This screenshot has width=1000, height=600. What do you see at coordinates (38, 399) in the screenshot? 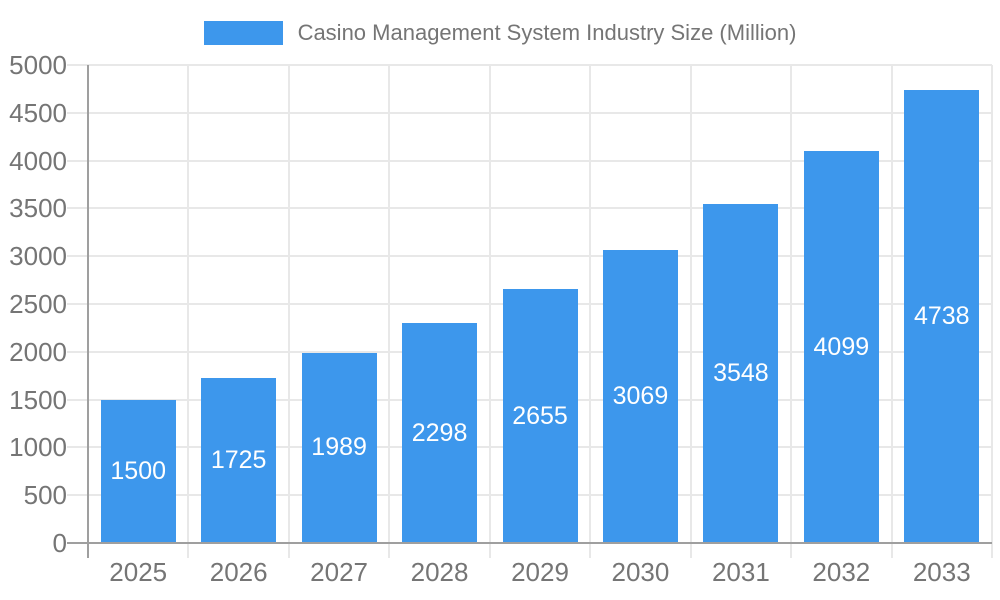
I see `y-axis-tick-label: 1500` at bounding box center [38, 399].